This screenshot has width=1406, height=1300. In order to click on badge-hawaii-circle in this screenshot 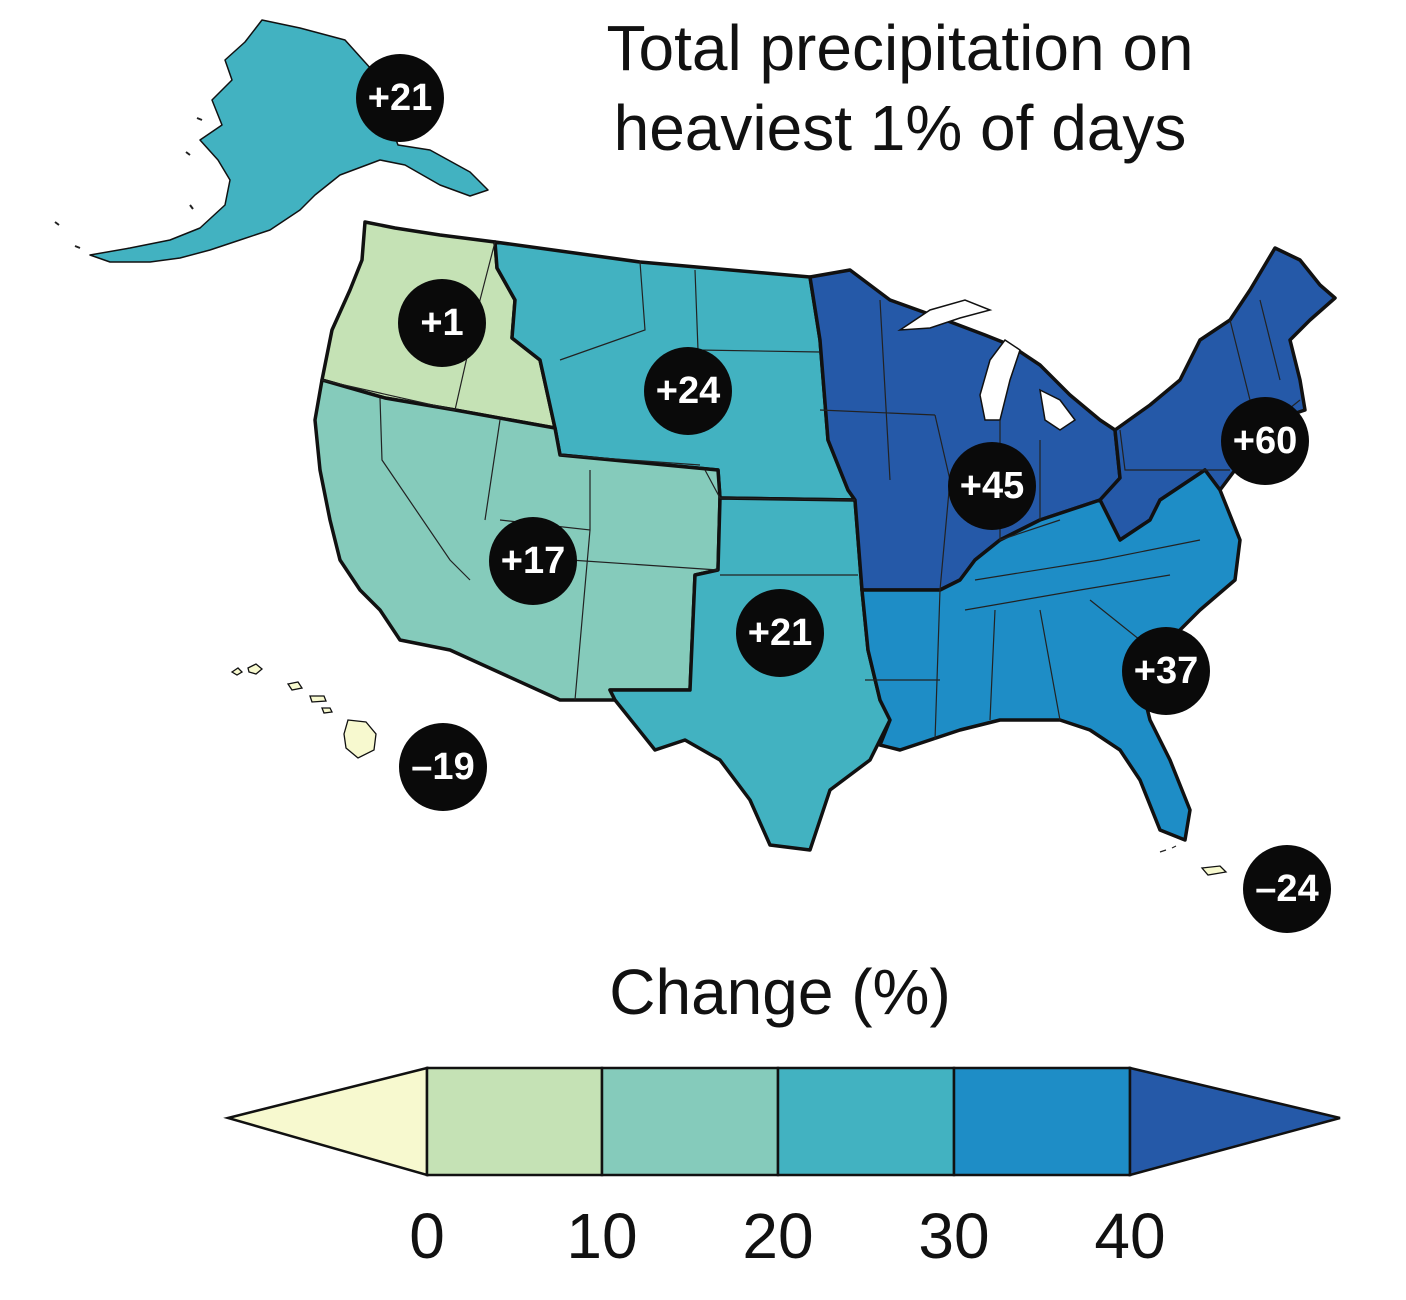, I will do `click(443, 767)`.